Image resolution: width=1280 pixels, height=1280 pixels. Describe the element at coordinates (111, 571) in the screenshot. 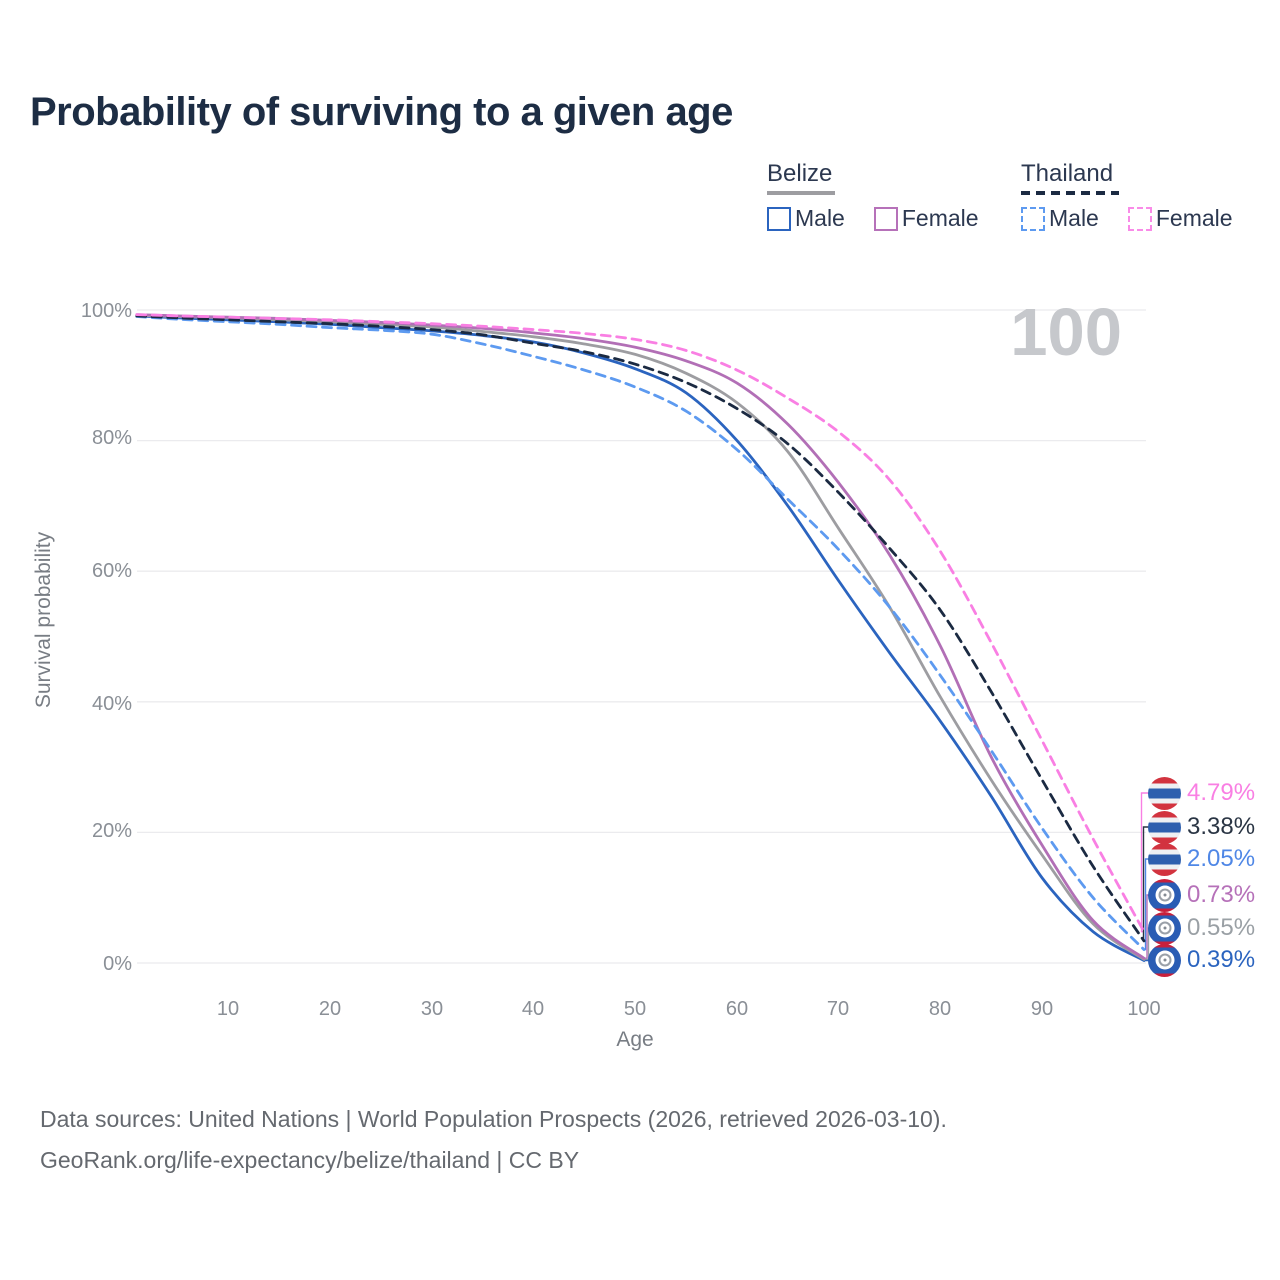

I see `y-tick: 60%` at that location.